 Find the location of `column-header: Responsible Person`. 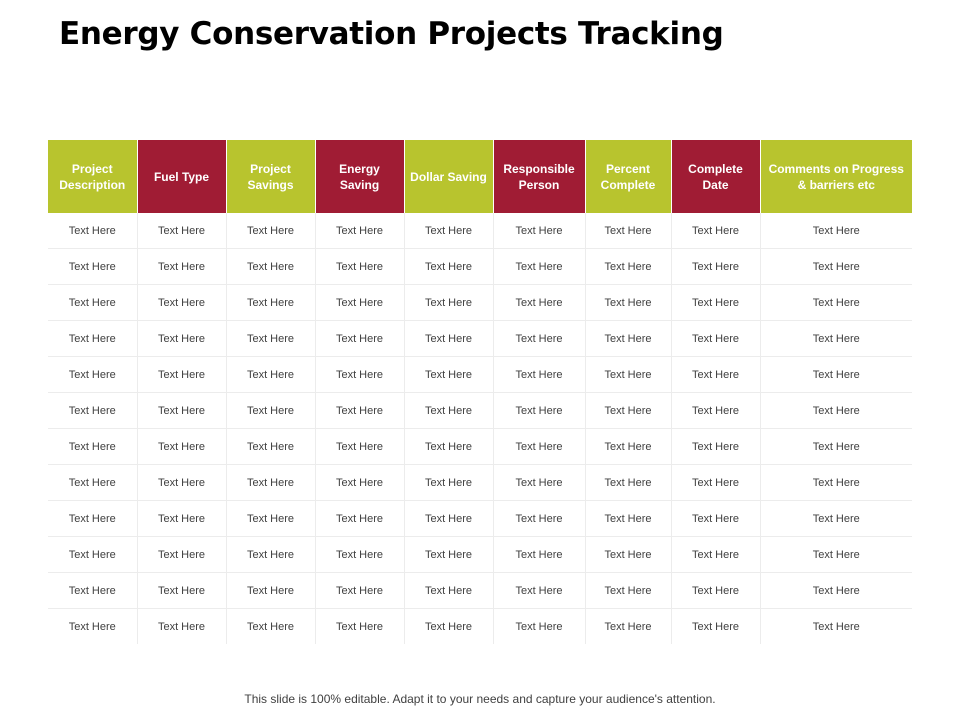

column-header: Responsible Person is located at coordinates (539, 176).